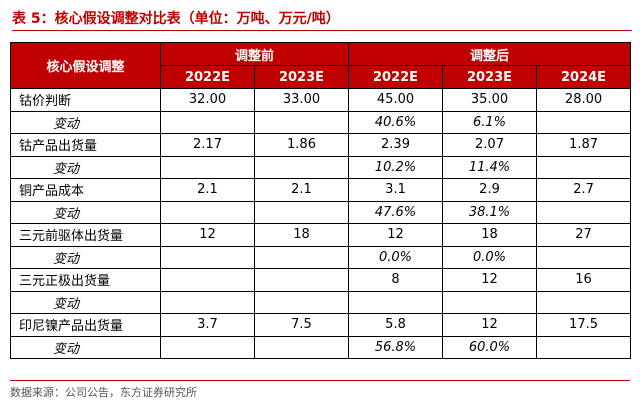 The width and height of the screenshot is (640, 412). I want to click on table-row: 变动, so click(321, 302).